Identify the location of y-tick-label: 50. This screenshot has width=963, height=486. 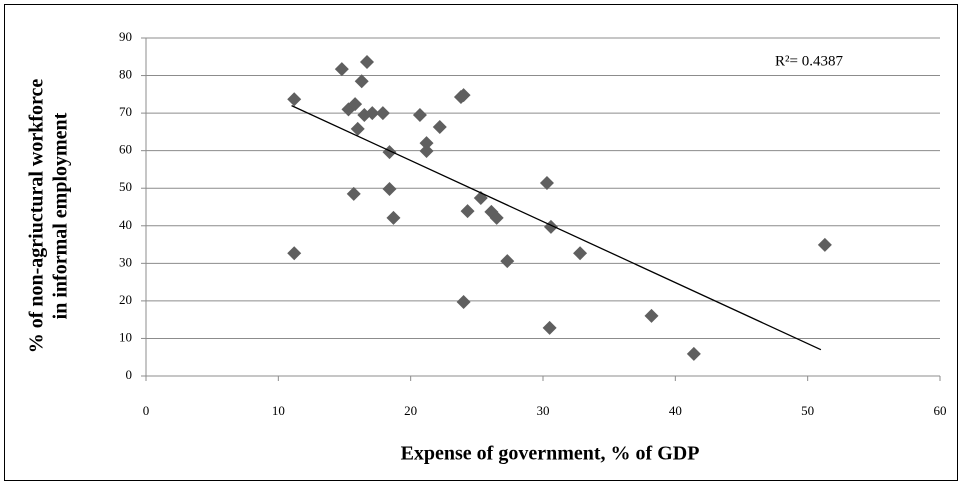
(125, 186).